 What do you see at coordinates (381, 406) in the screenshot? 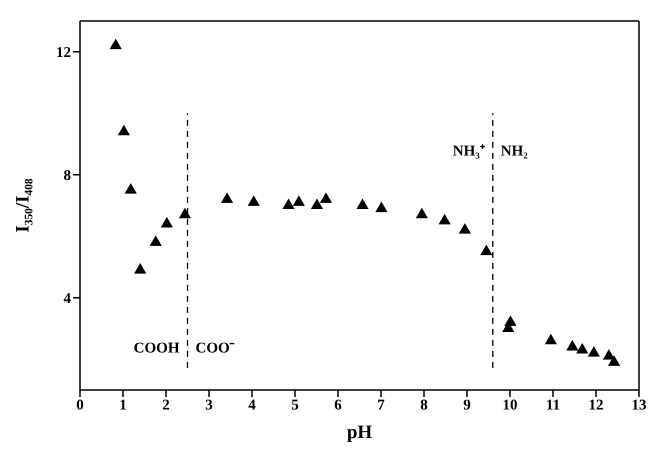
I see `x-tick-label: 7` at bounding box center [381, 406].